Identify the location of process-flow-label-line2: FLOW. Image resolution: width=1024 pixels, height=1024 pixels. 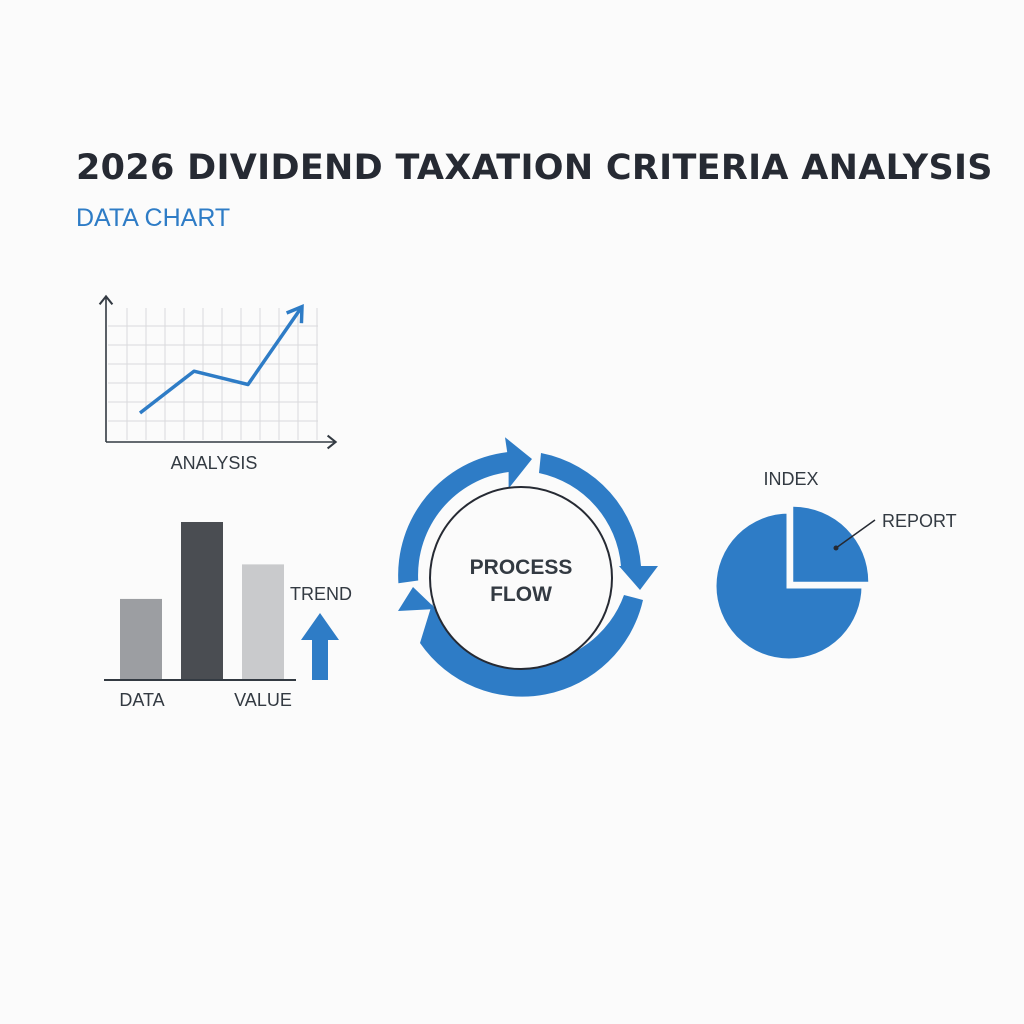
(521, 594).